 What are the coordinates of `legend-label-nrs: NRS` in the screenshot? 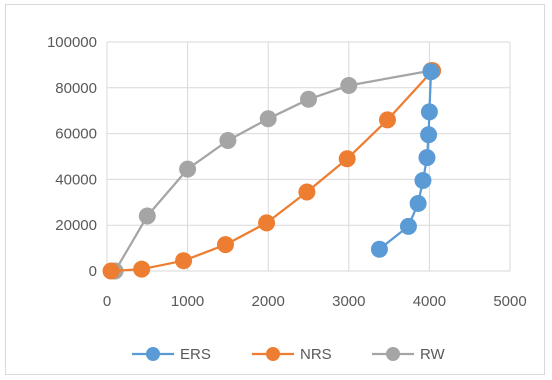 It's located at (316, 354).